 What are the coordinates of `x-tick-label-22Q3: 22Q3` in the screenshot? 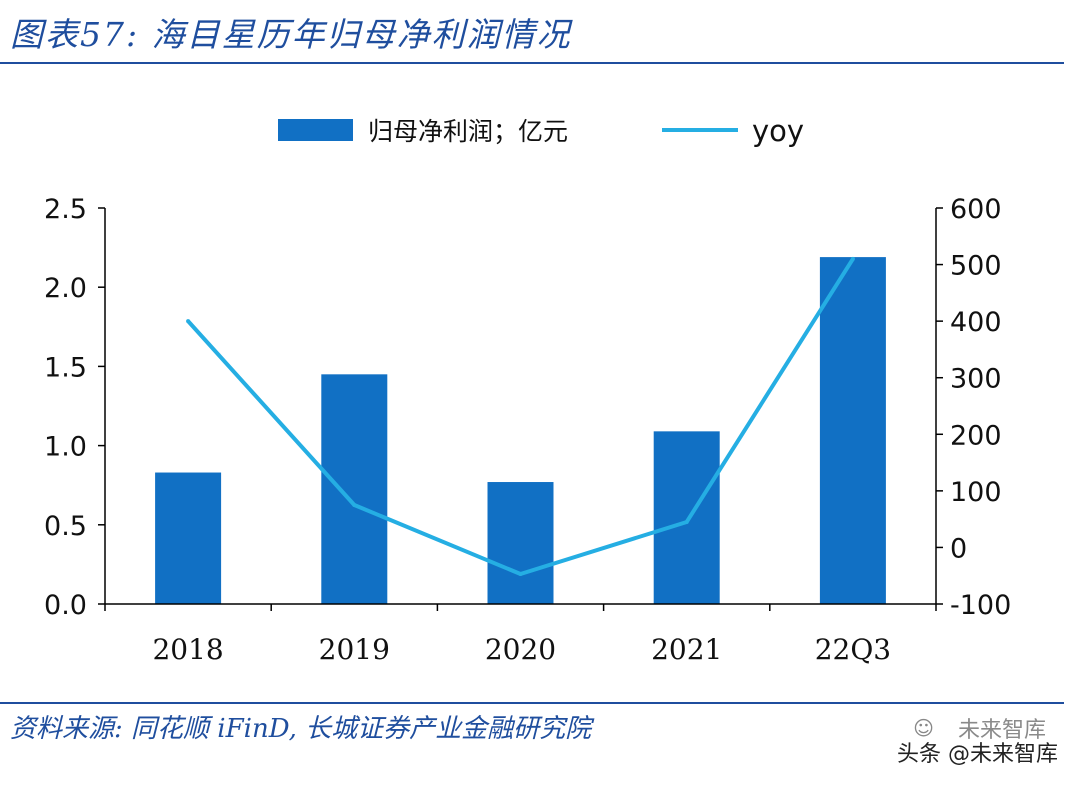 It's located at (853, 649).